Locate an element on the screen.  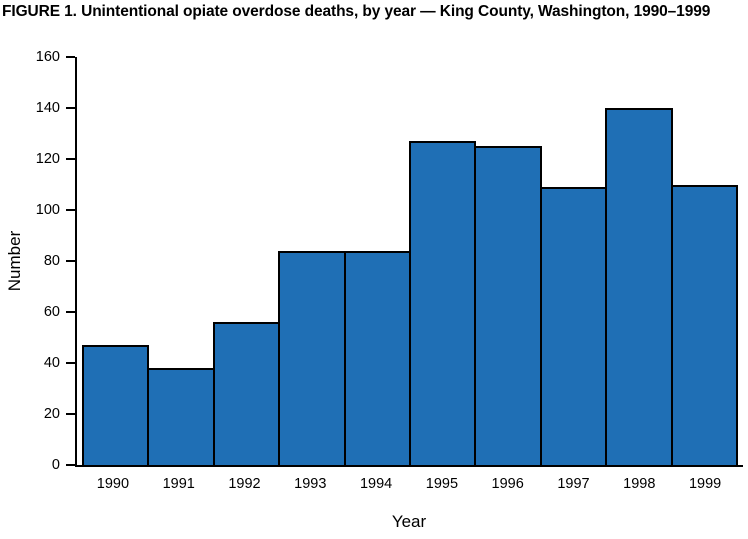
bar-1999 is located at coordinates (704, 324).